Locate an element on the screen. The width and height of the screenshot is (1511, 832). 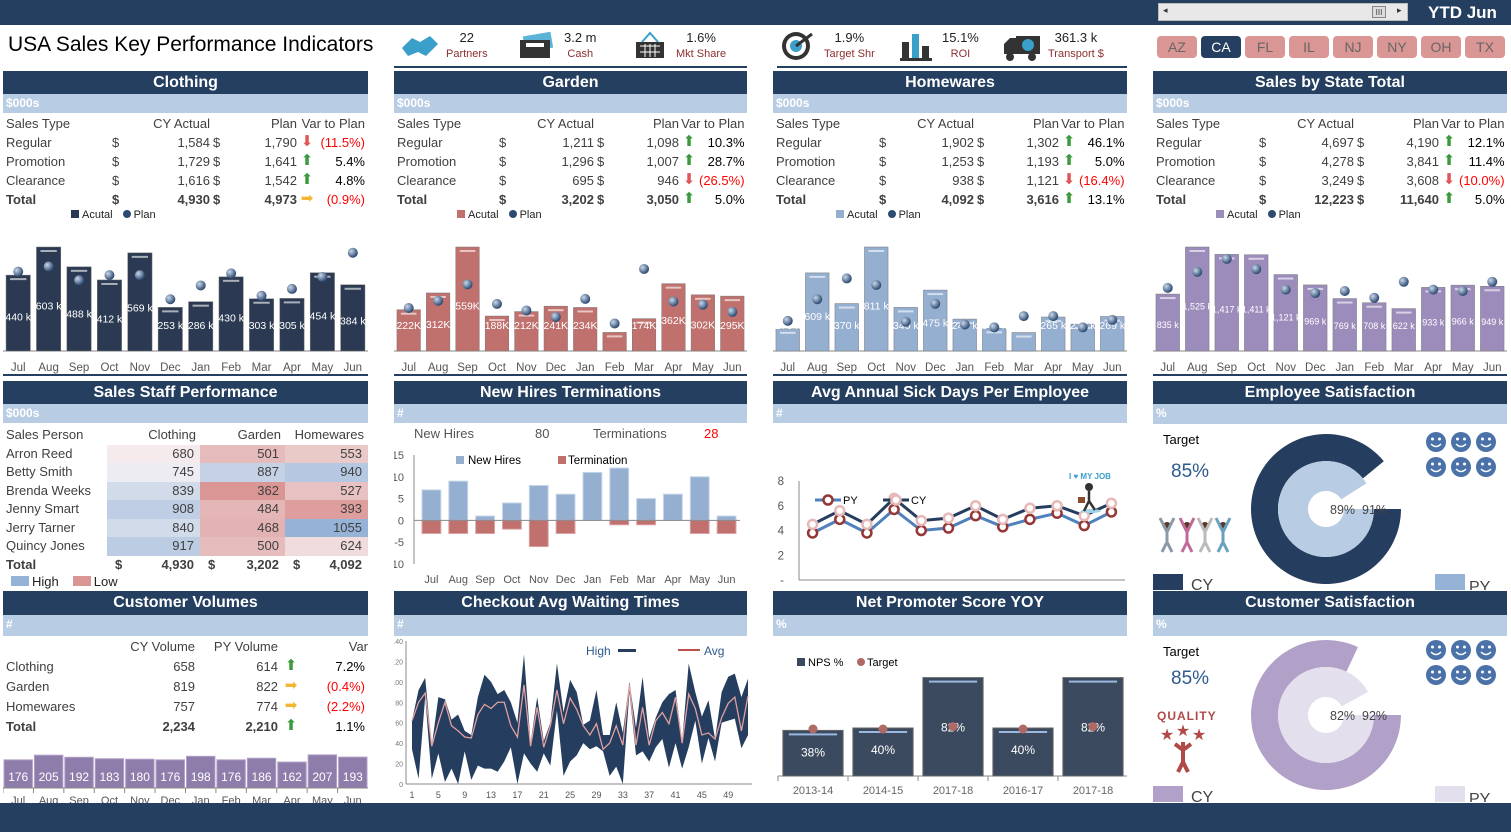
plan-value: 4,973 is located at coordinates (280, 199).